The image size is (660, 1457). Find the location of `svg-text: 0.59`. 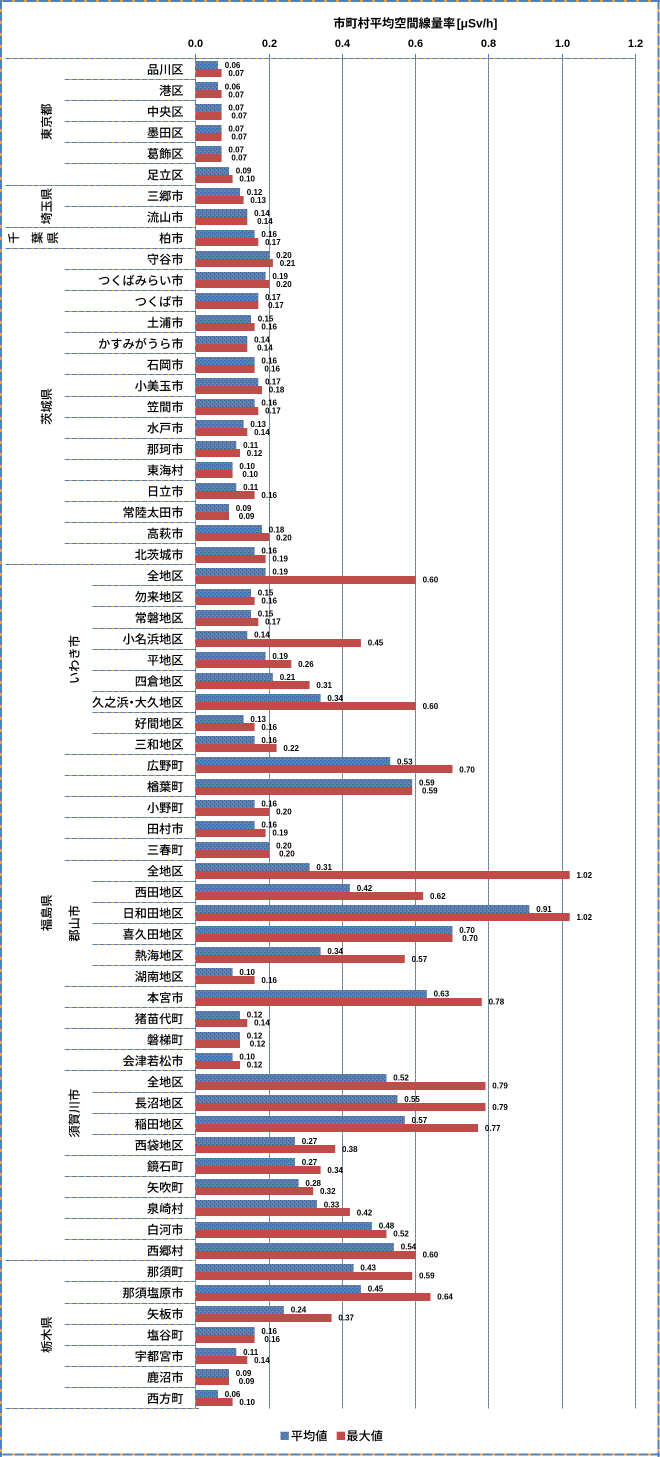

svg-text: 0.59 is located at coordinates (430, 790).